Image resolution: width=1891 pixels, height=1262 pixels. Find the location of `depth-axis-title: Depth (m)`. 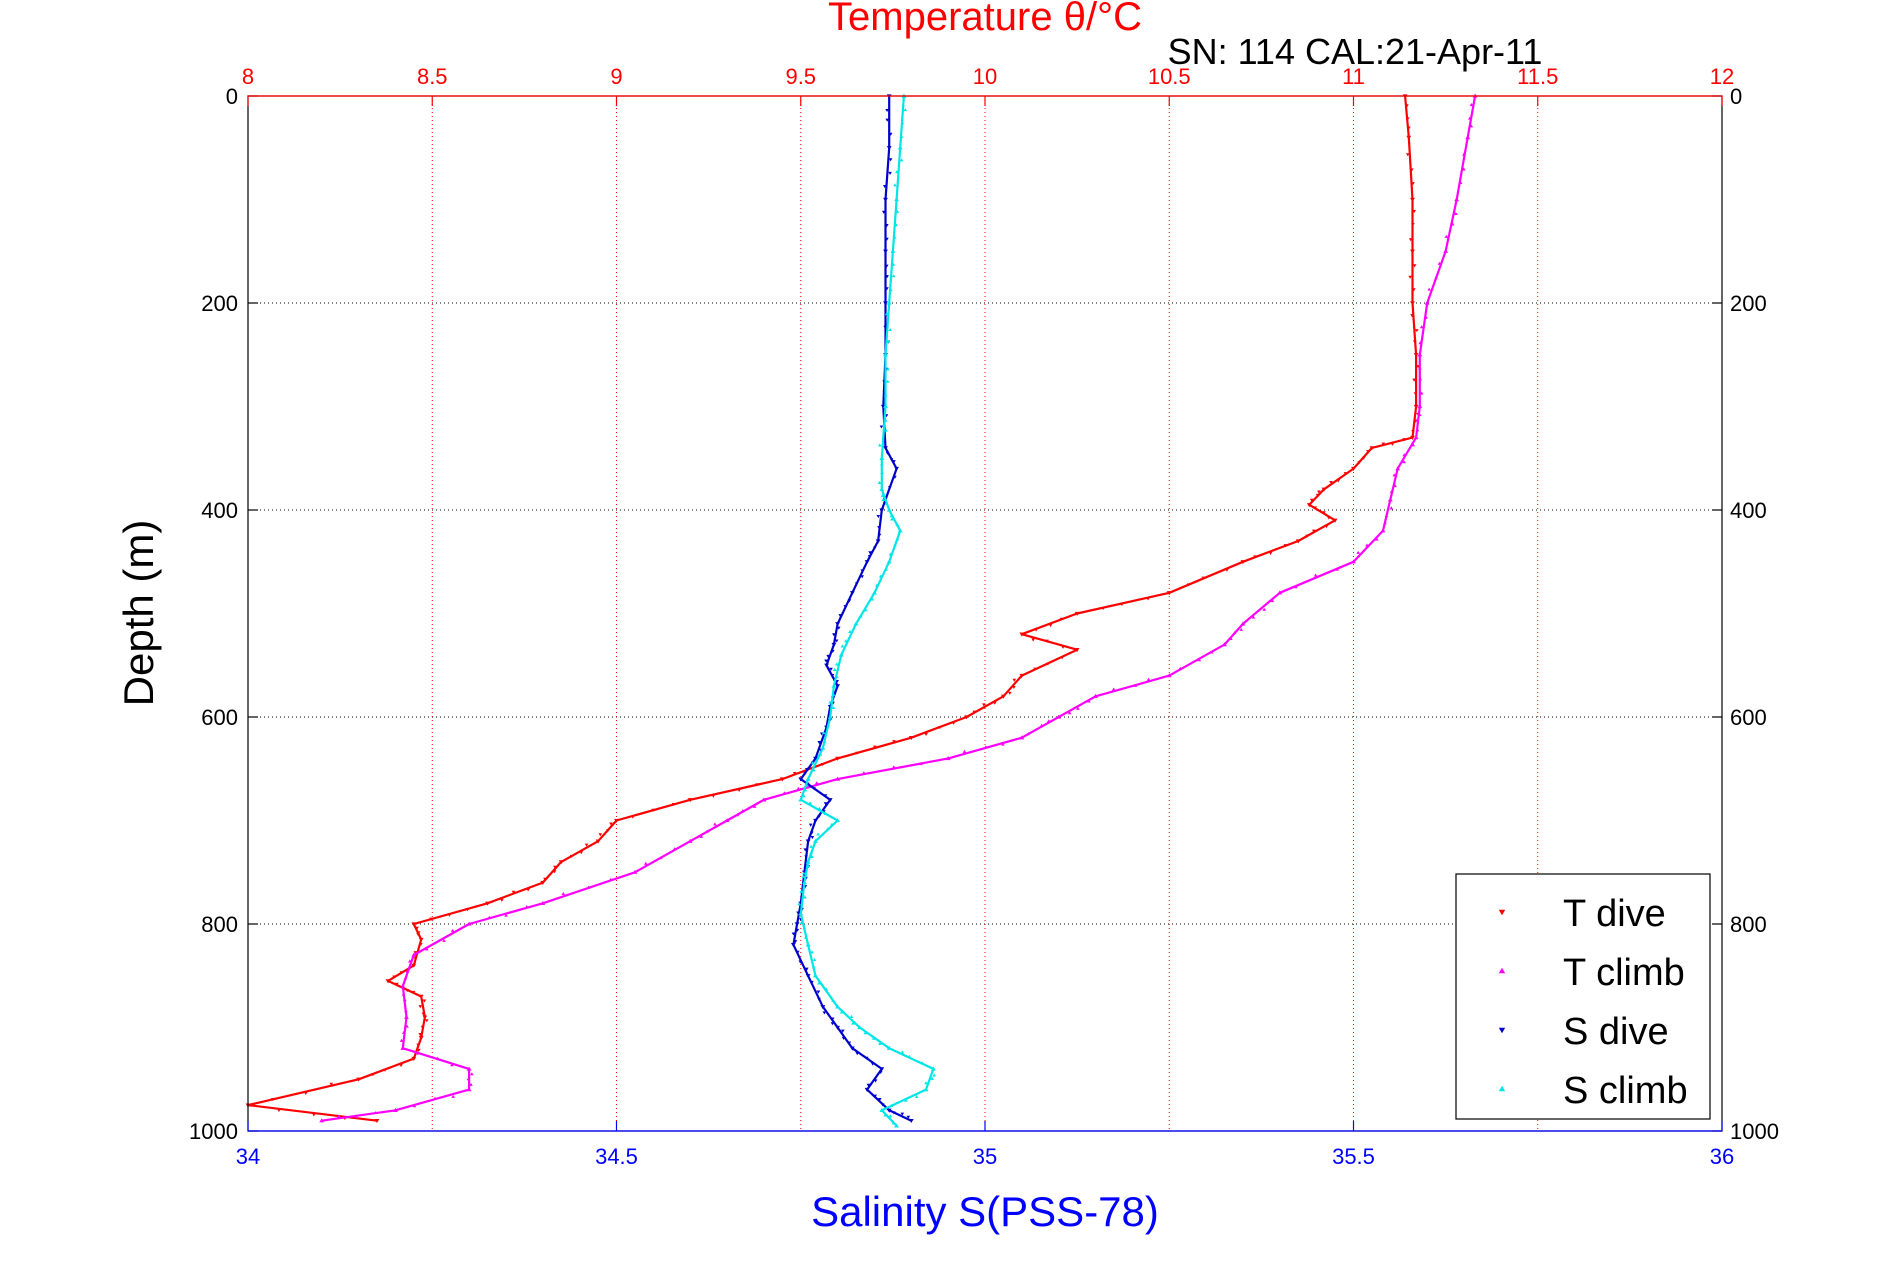

depth-axis-title: Depth (m) is located at coordinates (138, 613).